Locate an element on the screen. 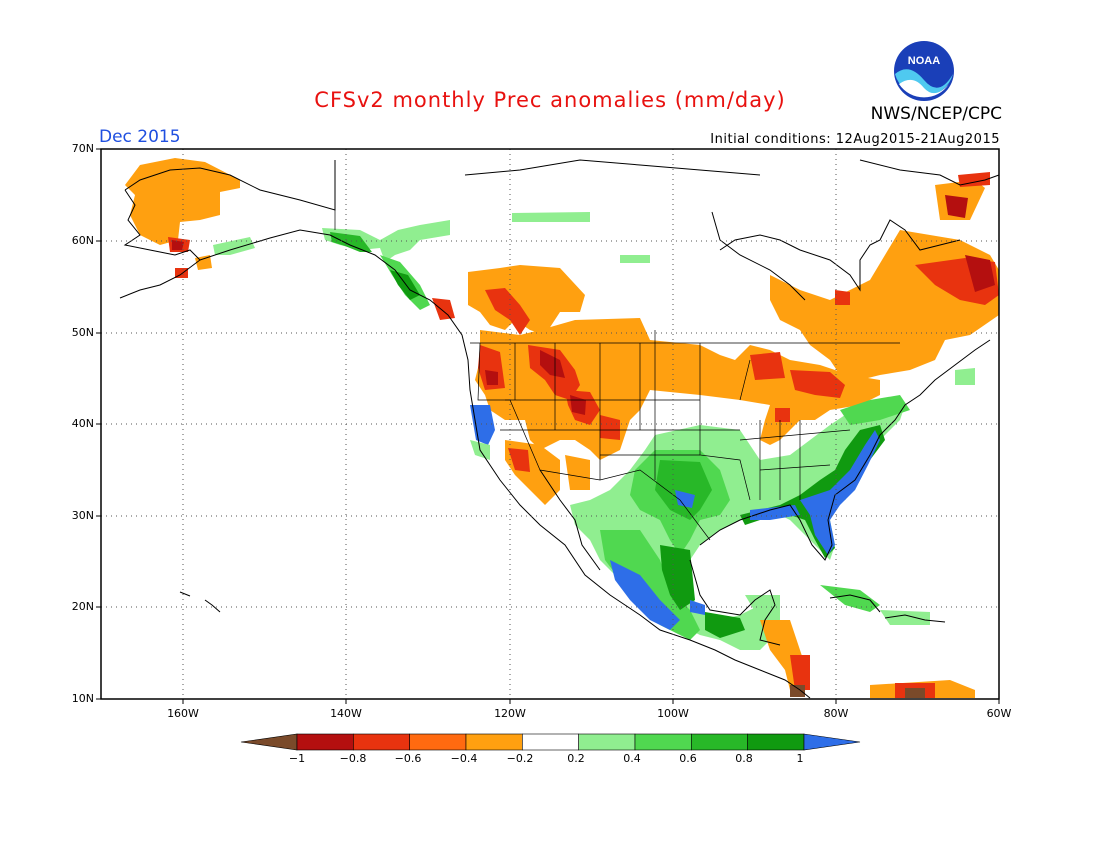 The height and width of the screenshot is (850, 1100). lon-label: 160W is located at coordinates (183, 713).